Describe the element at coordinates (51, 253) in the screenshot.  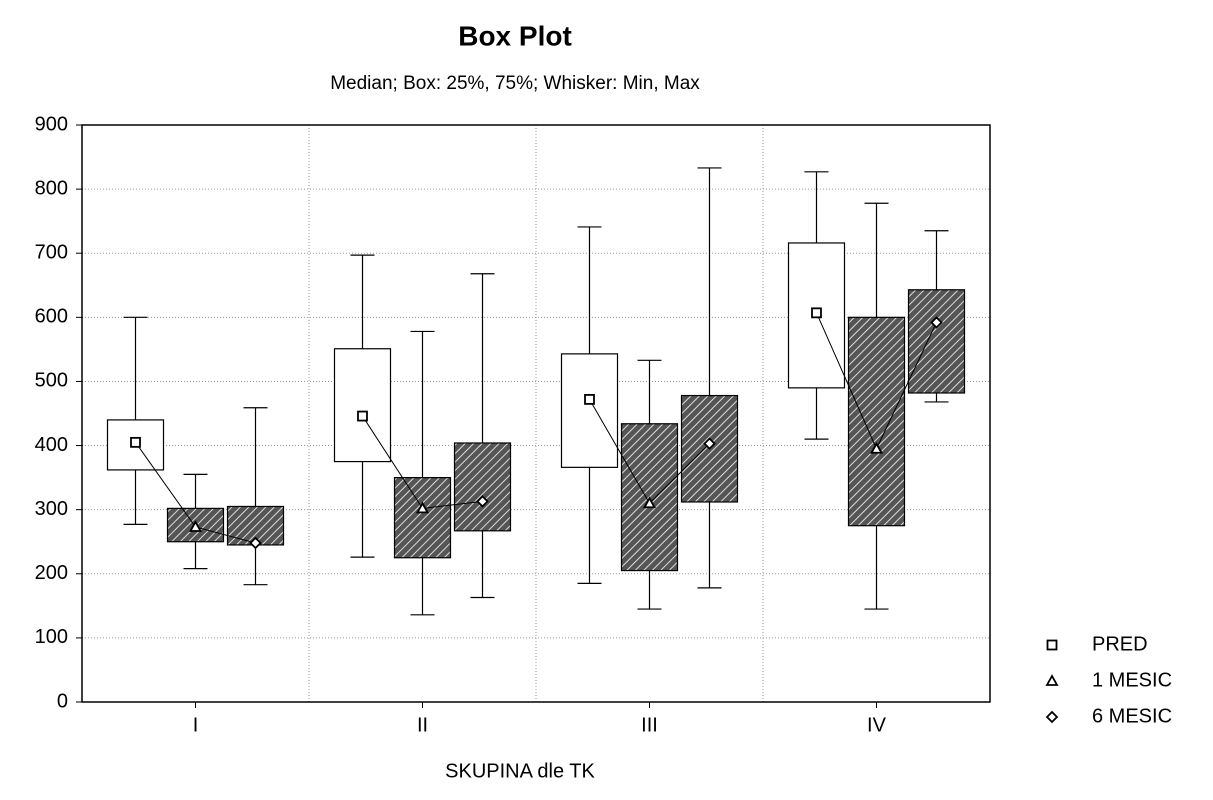
I see `y-tick-label: 700` at that location.